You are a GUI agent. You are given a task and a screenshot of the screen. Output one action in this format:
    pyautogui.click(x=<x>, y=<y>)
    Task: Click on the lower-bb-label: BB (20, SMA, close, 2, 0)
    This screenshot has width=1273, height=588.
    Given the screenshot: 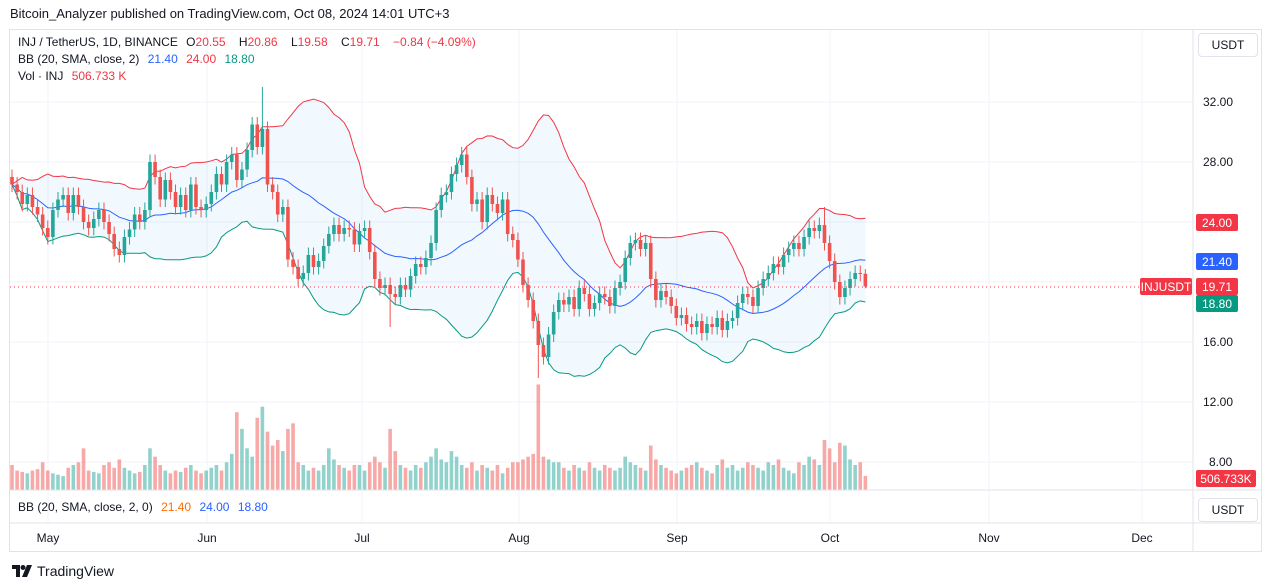 What is the action you would take?
    pyautogui.click(x=85, y=507)
    